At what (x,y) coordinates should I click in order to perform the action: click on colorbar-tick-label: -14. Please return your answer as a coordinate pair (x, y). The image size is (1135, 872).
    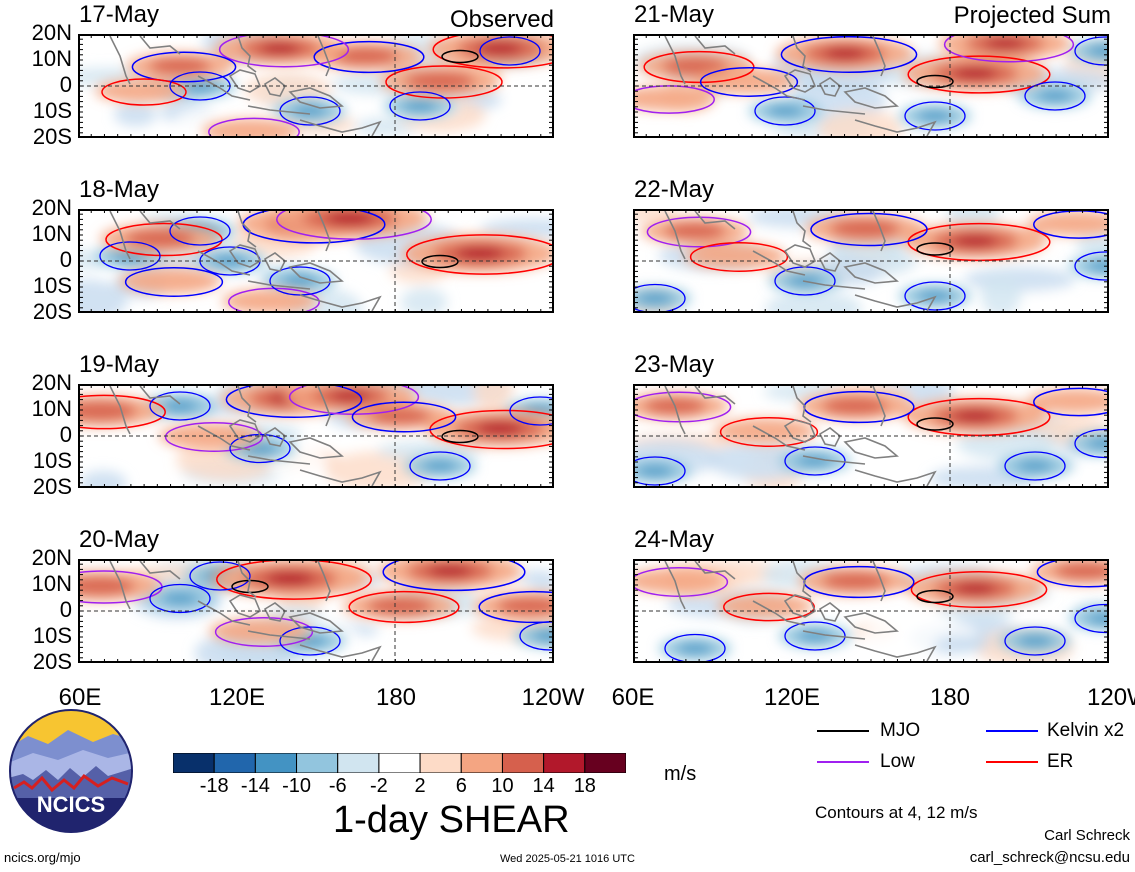
    Looking at the image, I should click on (255, 786).